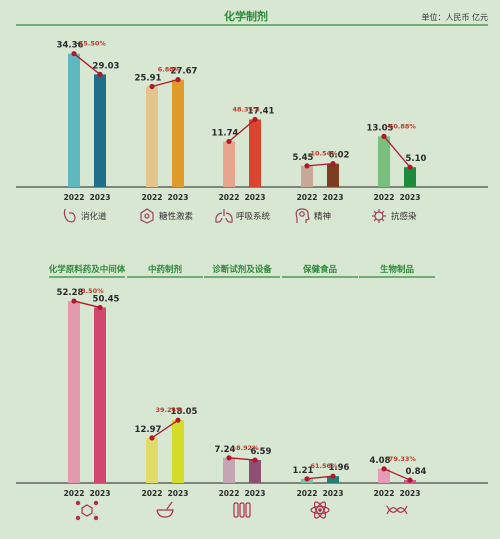 This screenshot has height=539, width=500. What do you see at coordinates (94, 216) in the screenshot?
I see `category-label: 消化道` at bounding box center [94, 216].